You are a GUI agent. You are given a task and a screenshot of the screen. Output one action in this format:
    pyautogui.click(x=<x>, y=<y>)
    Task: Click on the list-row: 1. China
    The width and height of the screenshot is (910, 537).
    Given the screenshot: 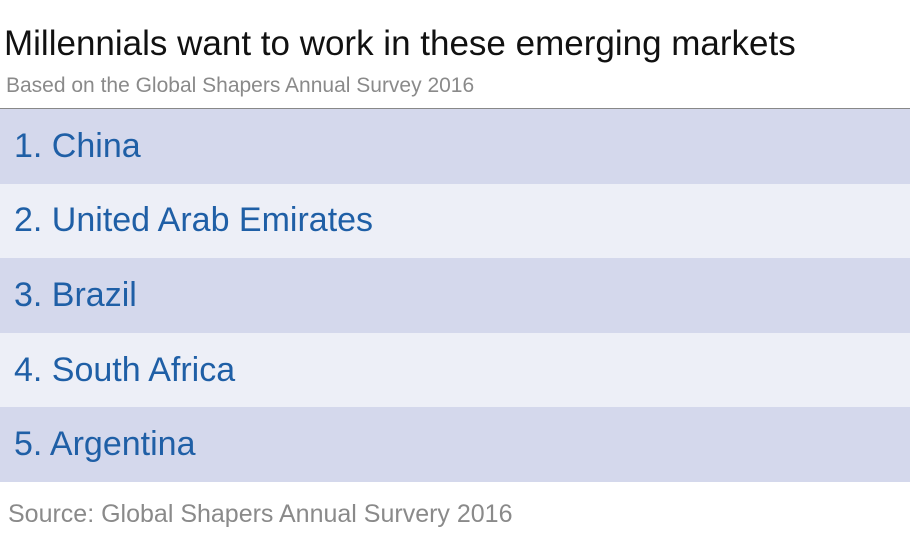 What is the action you would take?
    pyautogui.click(x=455, y=146)
    